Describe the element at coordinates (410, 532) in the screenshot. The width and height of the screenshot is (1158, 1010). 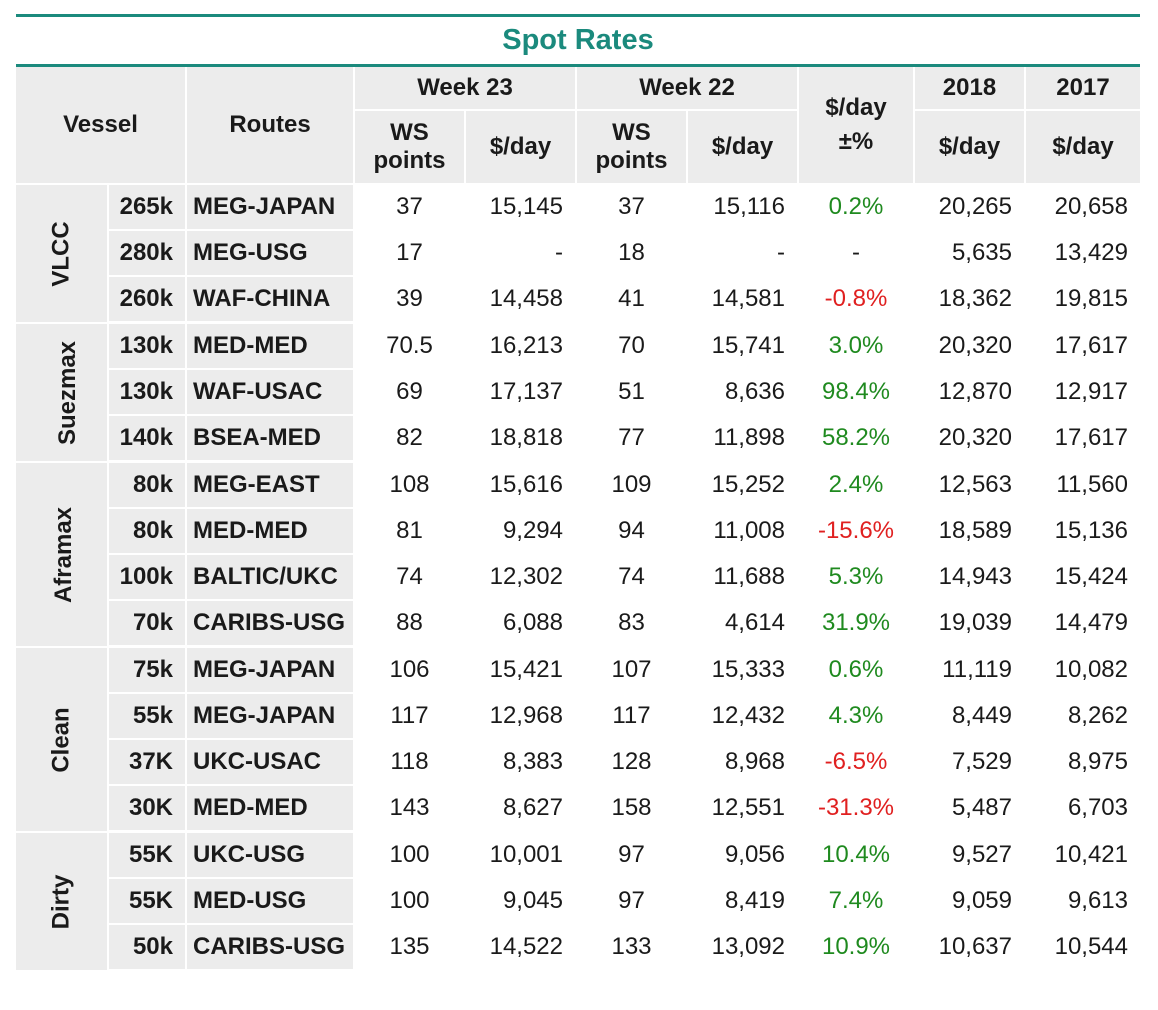
I see `week23-ws: 81` at that location.